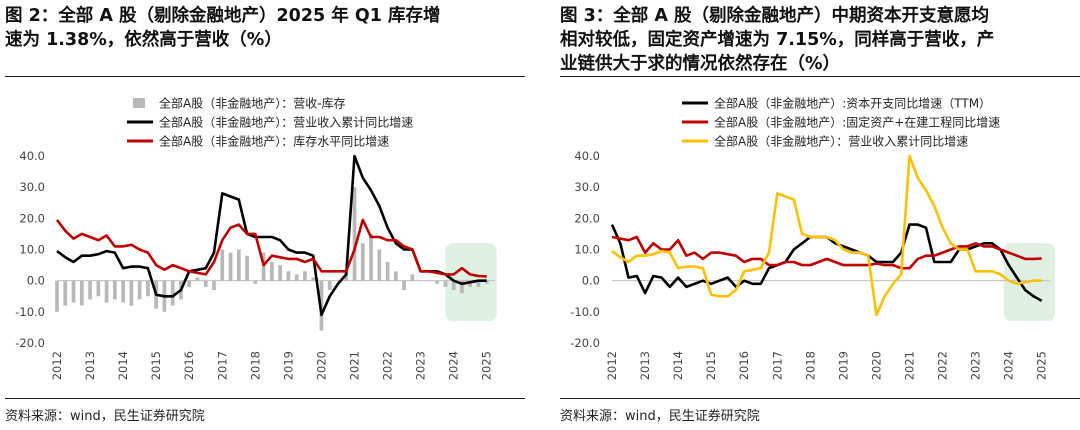 The width and height of the screenshot is (1080, 430). Describe the element at coordinates (1042, 365) in the screenshot. I see `x-tick-label: 2025` at that location.